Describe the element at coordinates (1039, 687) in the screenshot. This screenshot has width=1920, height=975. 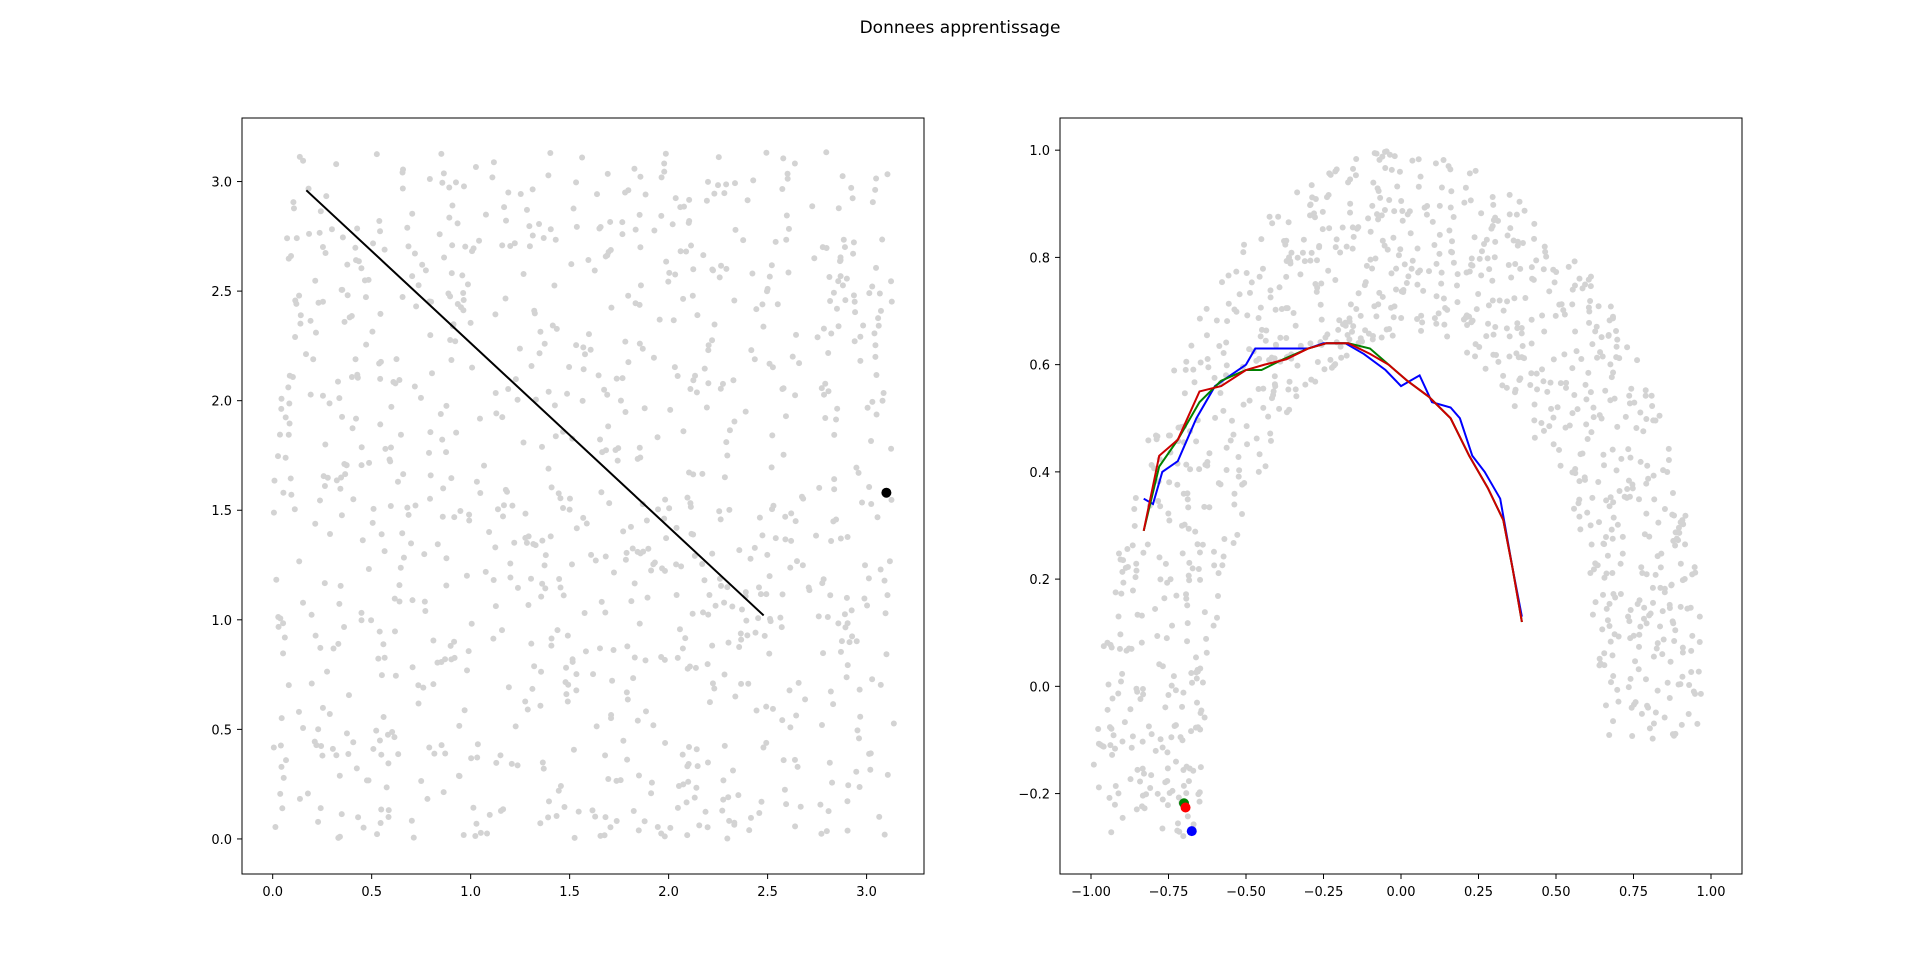
I see `y-tick-label: 0.0` at that location.